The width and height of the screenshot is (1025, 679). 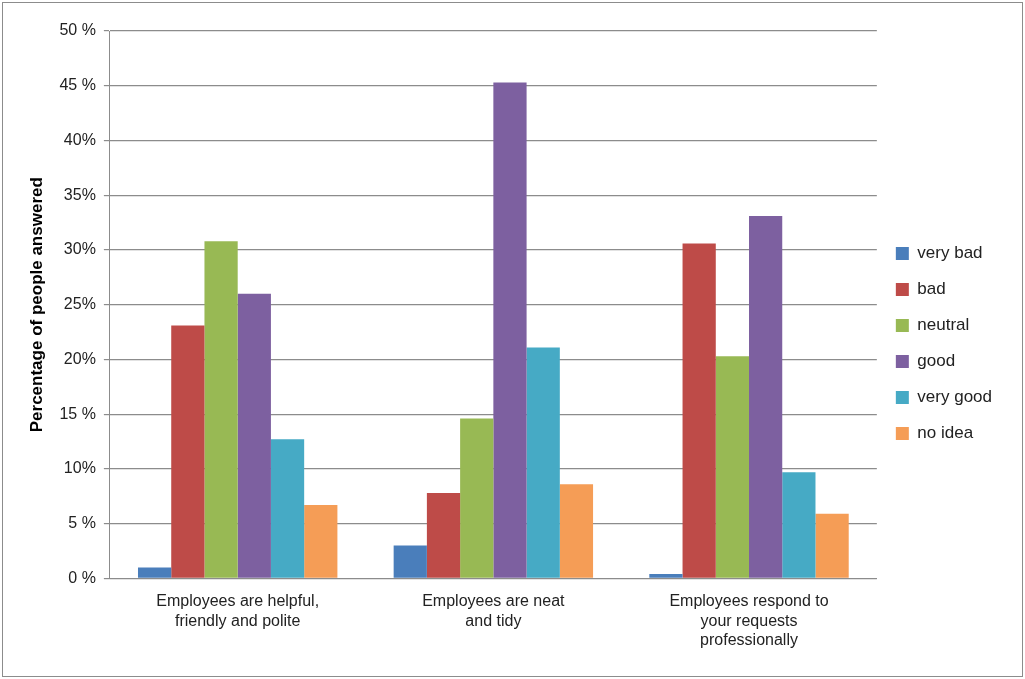 What do you see at coordinates (238, 610) in the screenshot?
I see `x-tick-label: Employees are helpful, friendly and polite` at bounding box center [238, 610].